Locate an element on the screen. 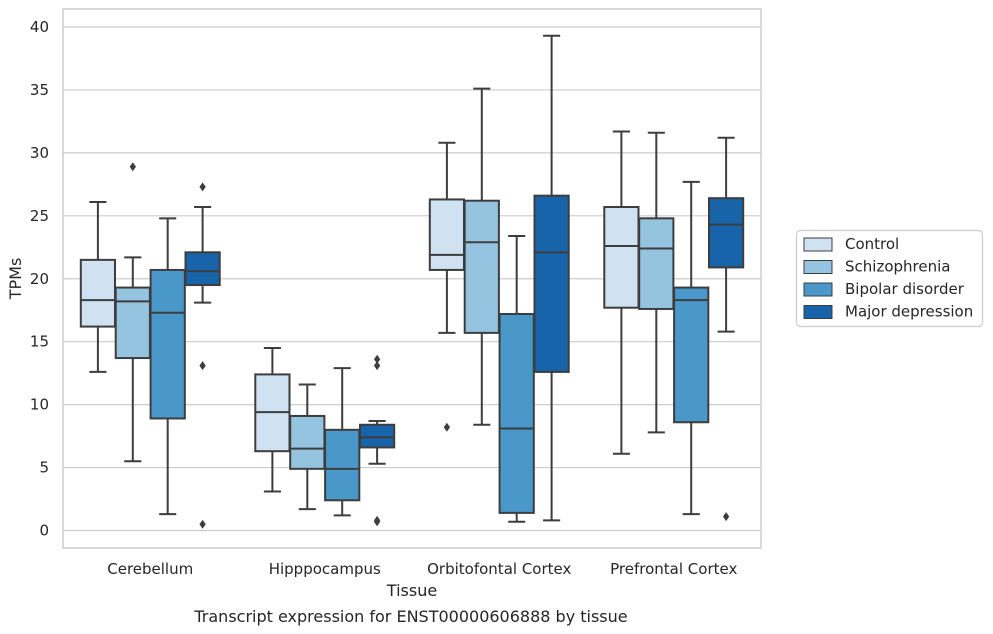 The image size is (993, 634). y-tick-label: 15 is located at coordinates (39, 342).